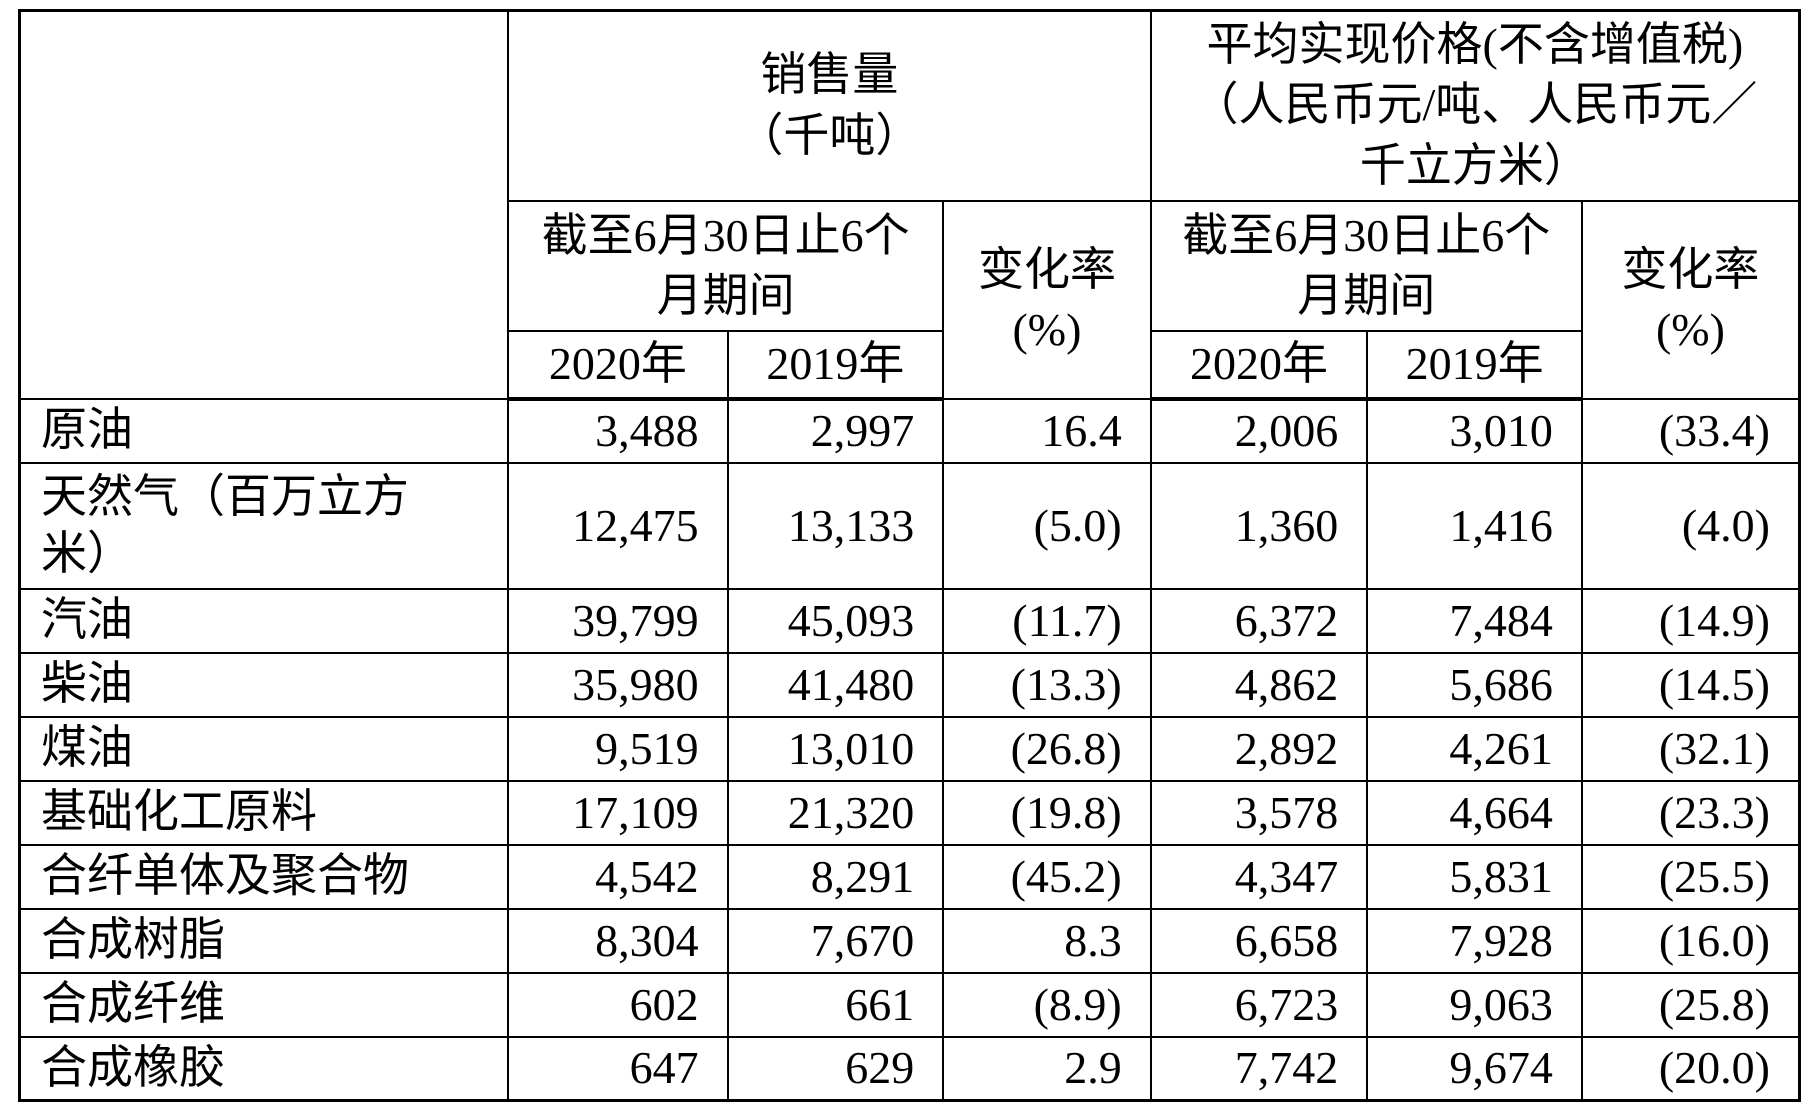  Describe the element at coordinates (835, 876) in the screenshot. I see `sales-volume-2019: 8,291` at that location.